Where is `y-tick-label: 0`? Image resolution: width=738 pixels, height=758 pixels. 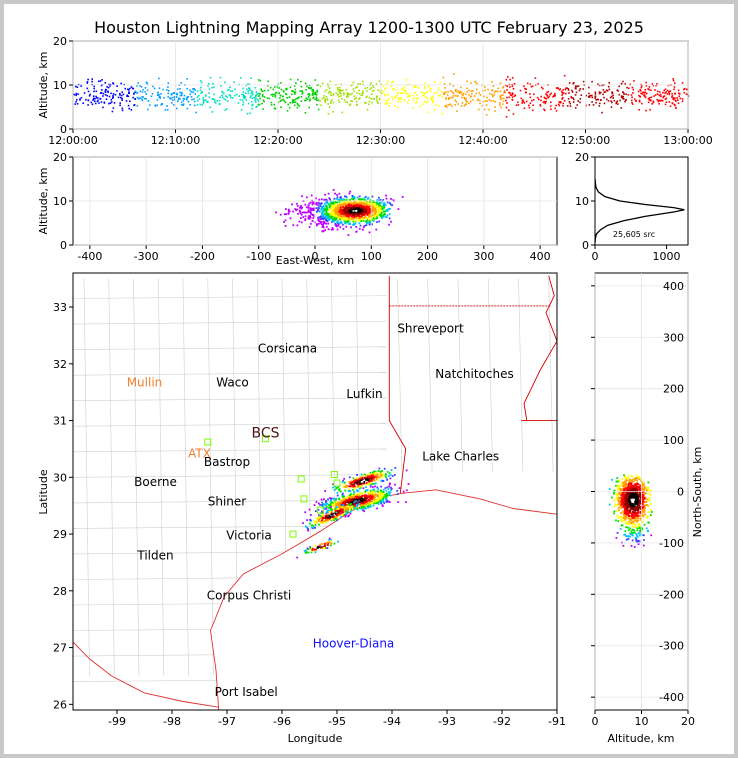
y-tick-label: 0 is located at coordinates (63, 245).